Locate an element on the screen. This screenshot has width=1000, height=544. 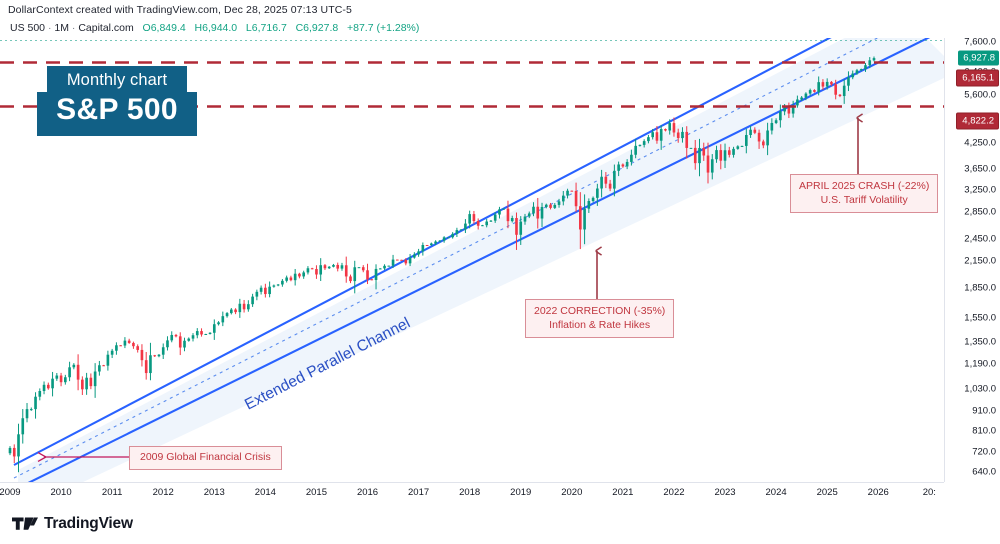
interval-label: 1M is located at coordinates (61, 28).